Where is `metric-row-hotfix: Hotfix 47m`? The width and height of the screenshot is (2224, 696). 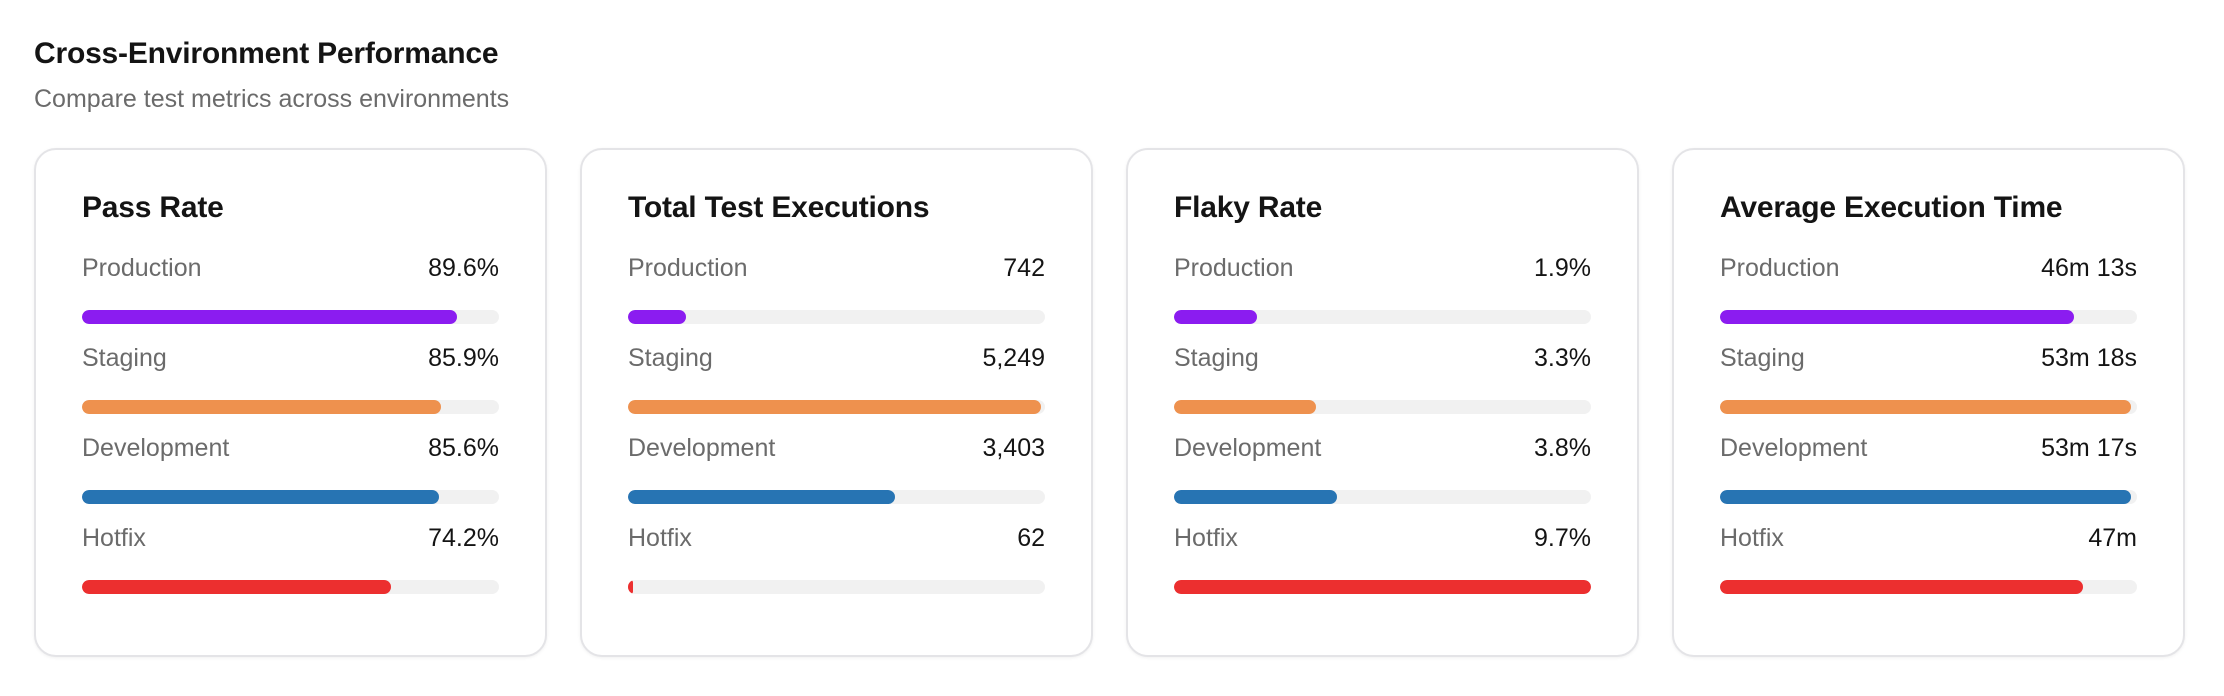
metric-row-hotfix: Hotfix 47m is located at coordinates (1928, 559).